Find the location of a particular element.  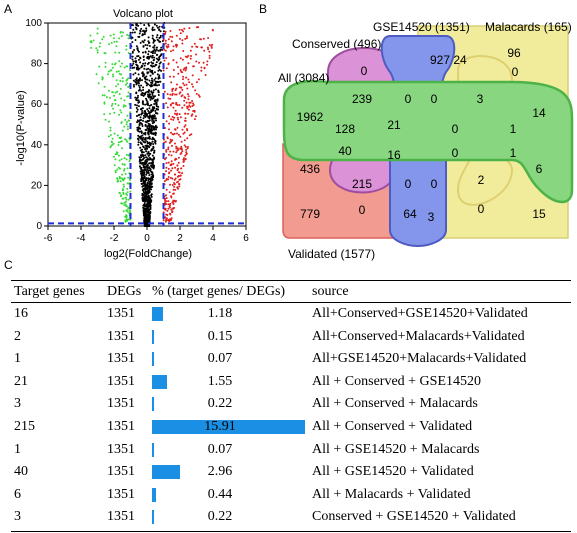

cell-source: All + Conserved + GSE14520 is located at coordinates (397, 381).